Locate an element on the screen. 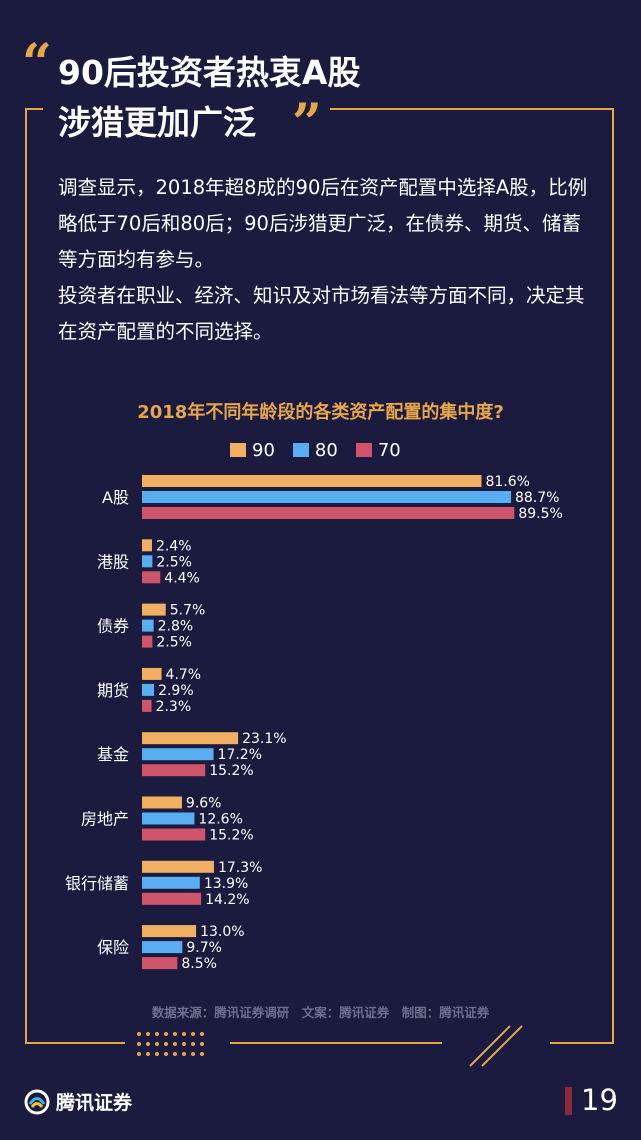 This screenshot has width=641, height=1140. legend-label: 90 is located at coordinates (263, 450).